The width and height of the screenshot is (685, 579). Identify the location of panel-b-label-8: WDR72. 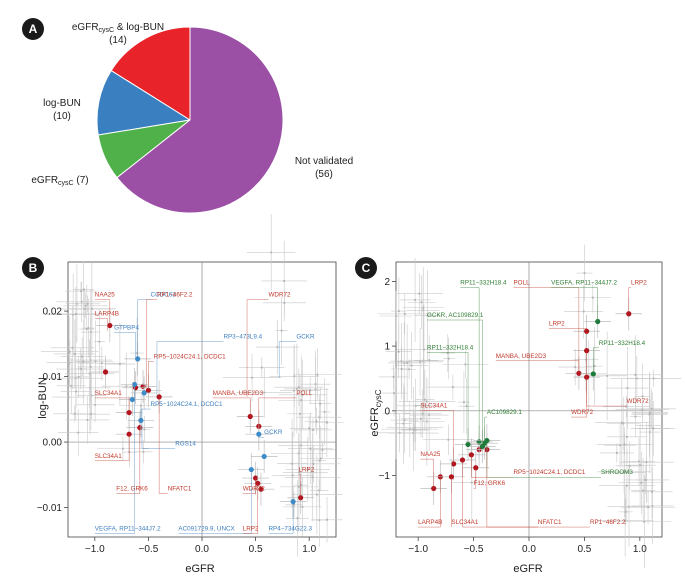
(279, 295).